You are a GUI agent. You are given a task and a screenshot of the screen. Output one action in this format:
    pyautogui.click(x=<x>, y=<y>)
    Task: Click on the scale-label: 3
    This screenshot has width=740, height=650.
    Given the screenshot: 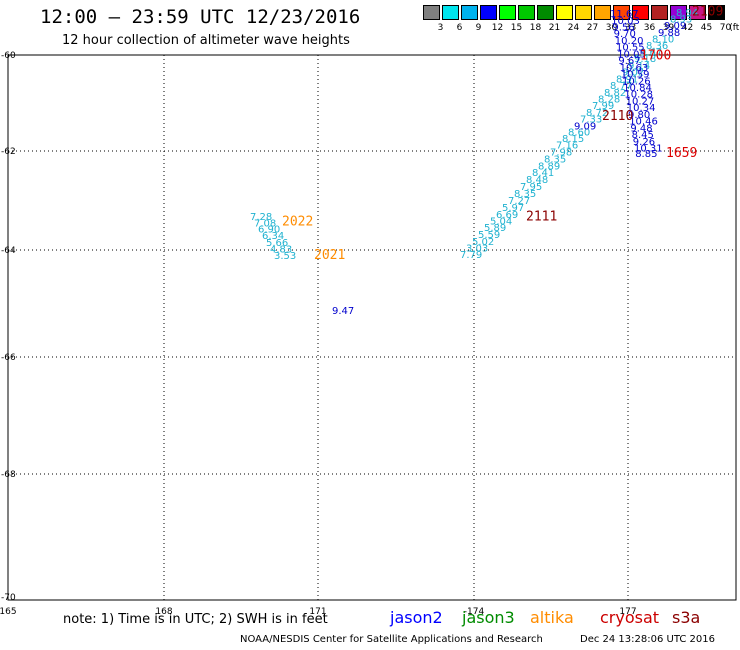 What is the action you would take?
    pyautogui.click(x=440, y=28)
    